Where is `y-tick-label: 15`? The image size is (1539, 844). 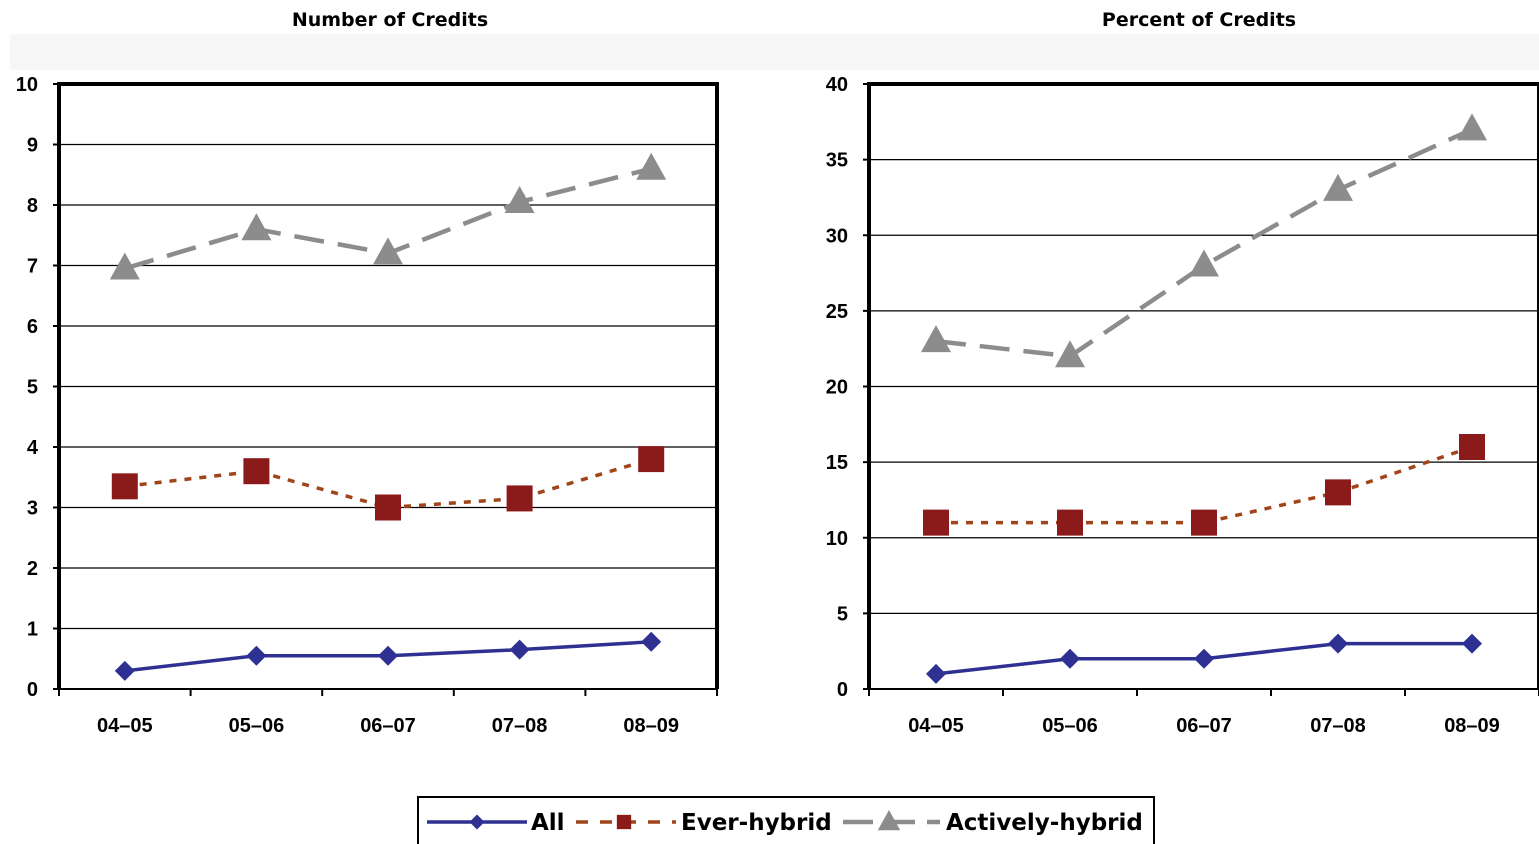
y-tick-label: 15 is located at coordinates (837, 463).